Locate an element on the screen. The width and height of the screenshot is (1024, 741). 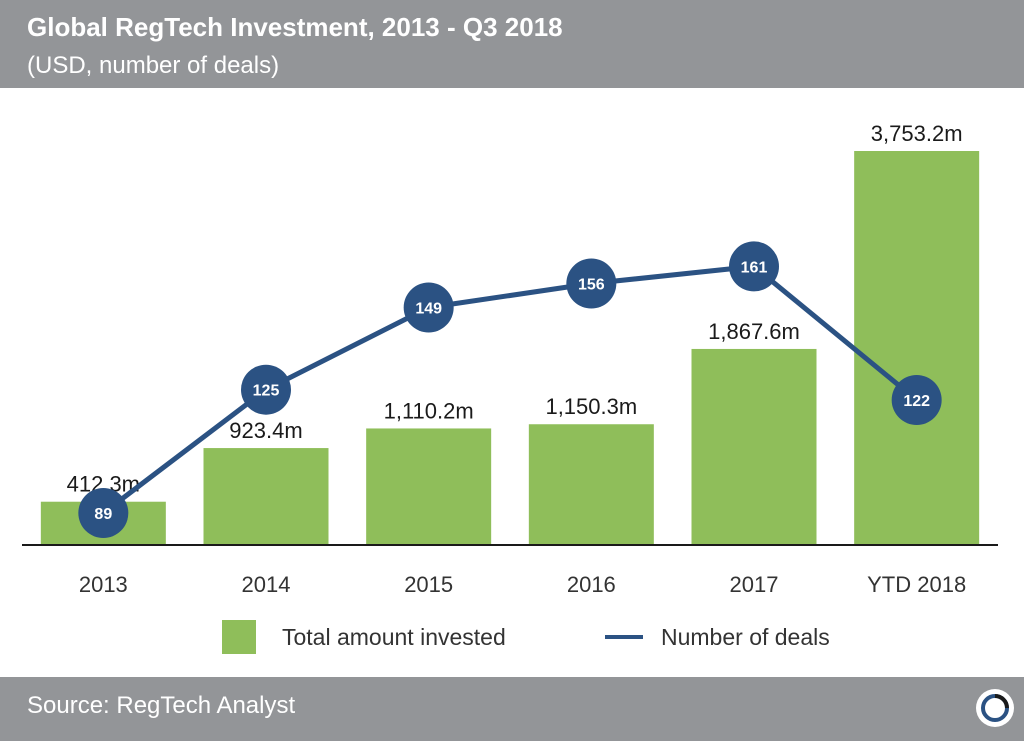
ring-logo-icon is located at coordinates (995, 708).